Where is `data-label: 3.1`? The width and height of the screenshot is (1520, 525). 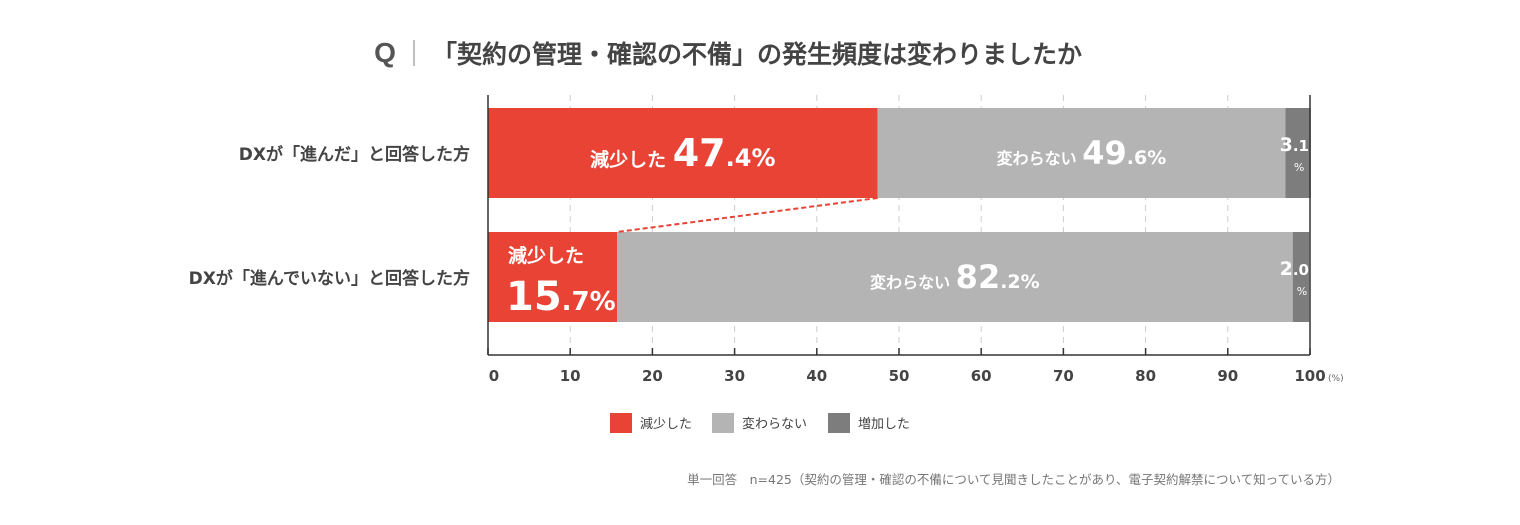
data-label: 3.1 is located at coordinates (1294, 145).